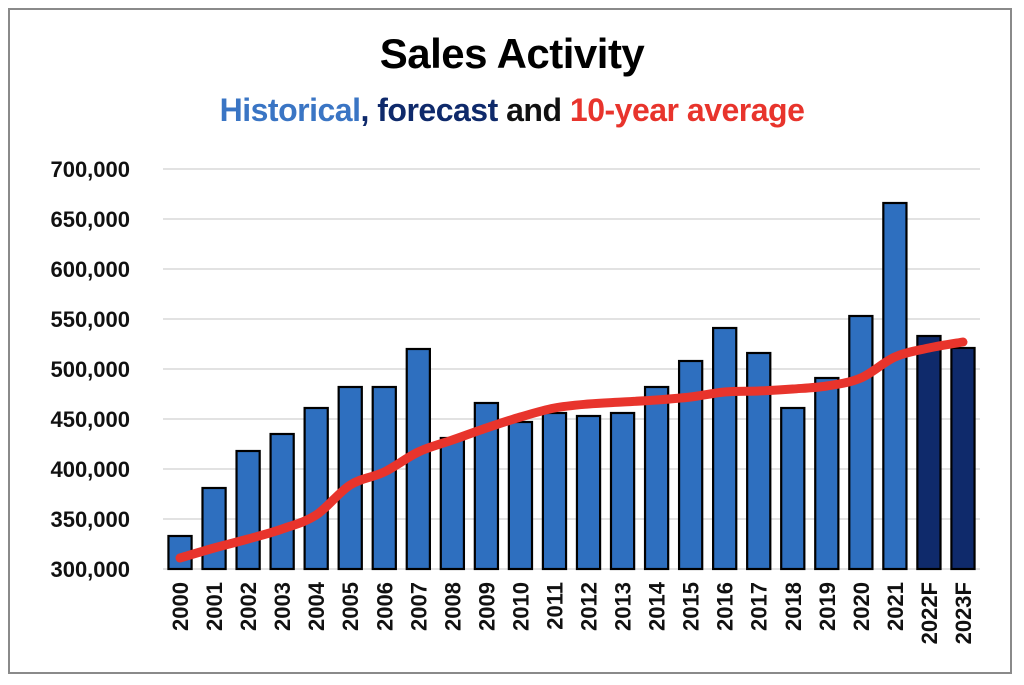  What do you see at coordinates (90, 319) in the screenshot?
I see `y-tick-label: 550,000` at bounding box center [90, 319].